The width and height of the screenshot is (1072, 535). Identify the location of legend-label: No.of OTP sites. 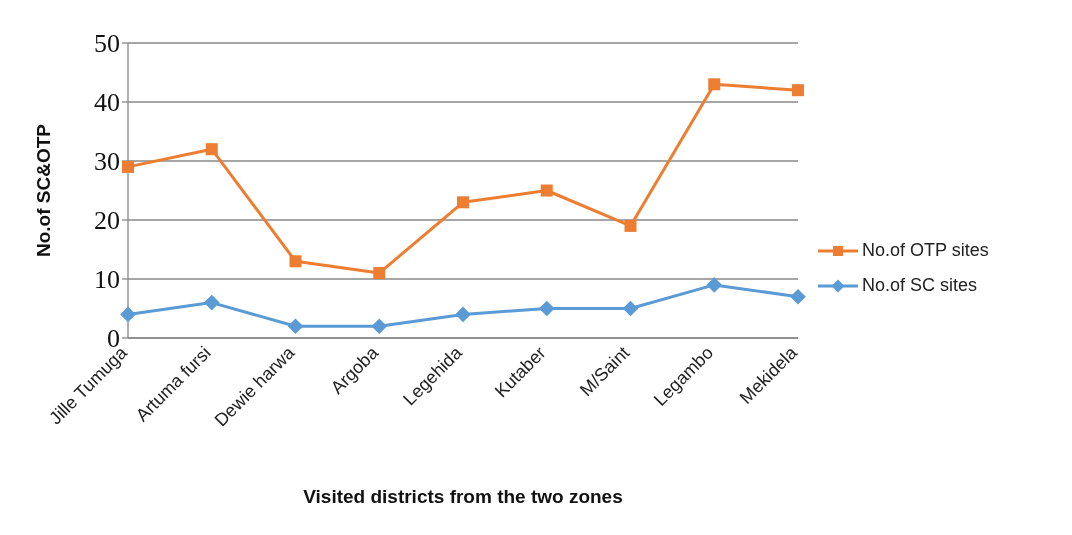
(925, 250).